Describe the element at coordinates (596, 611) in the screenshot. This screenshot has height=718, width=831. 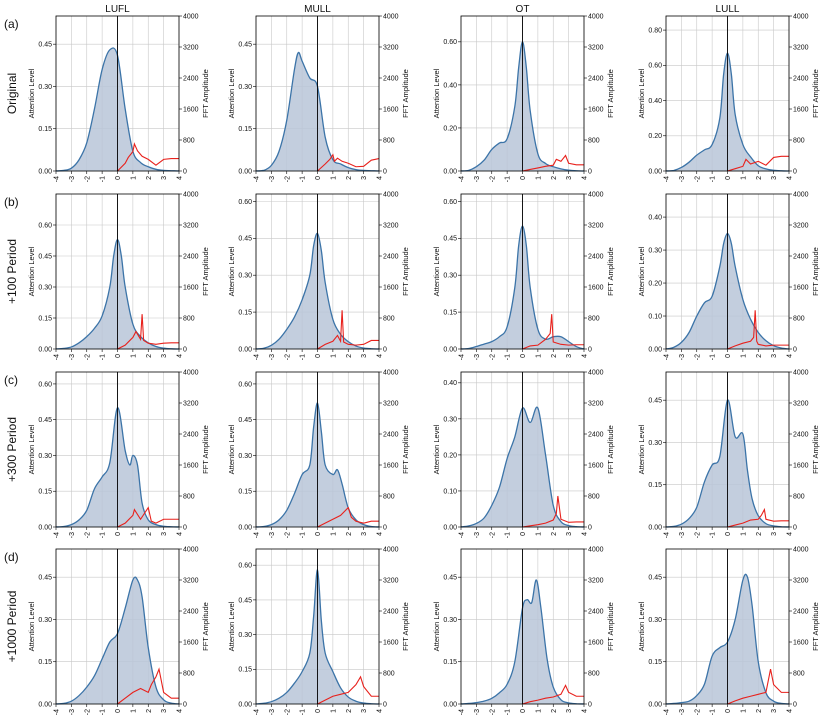
I see `y2-tick-label: 2400` at that location.